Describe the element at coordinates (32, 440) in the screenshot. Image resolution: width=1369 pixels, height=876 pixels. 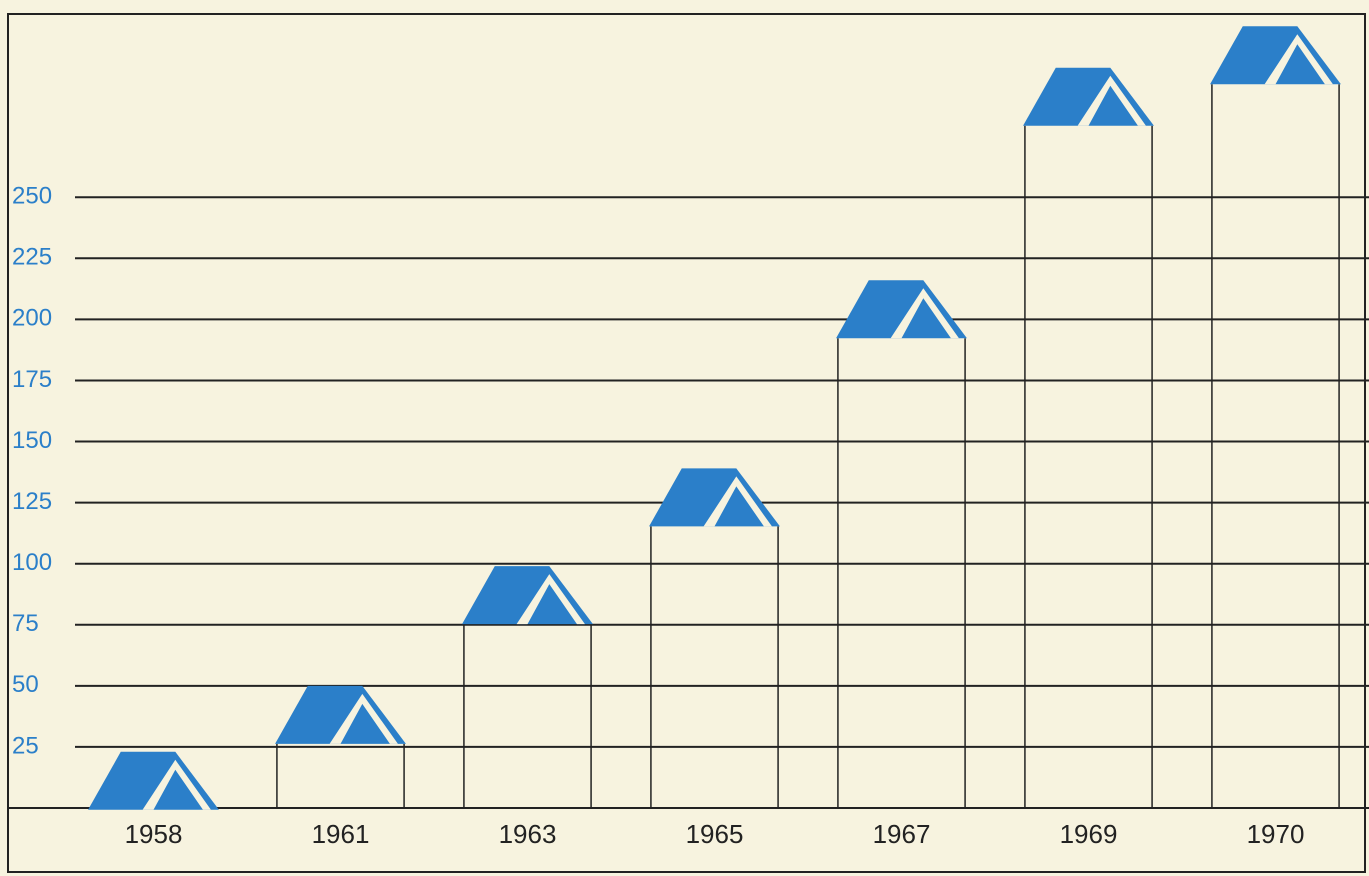
I see `y-tick-label: 150` at that location.